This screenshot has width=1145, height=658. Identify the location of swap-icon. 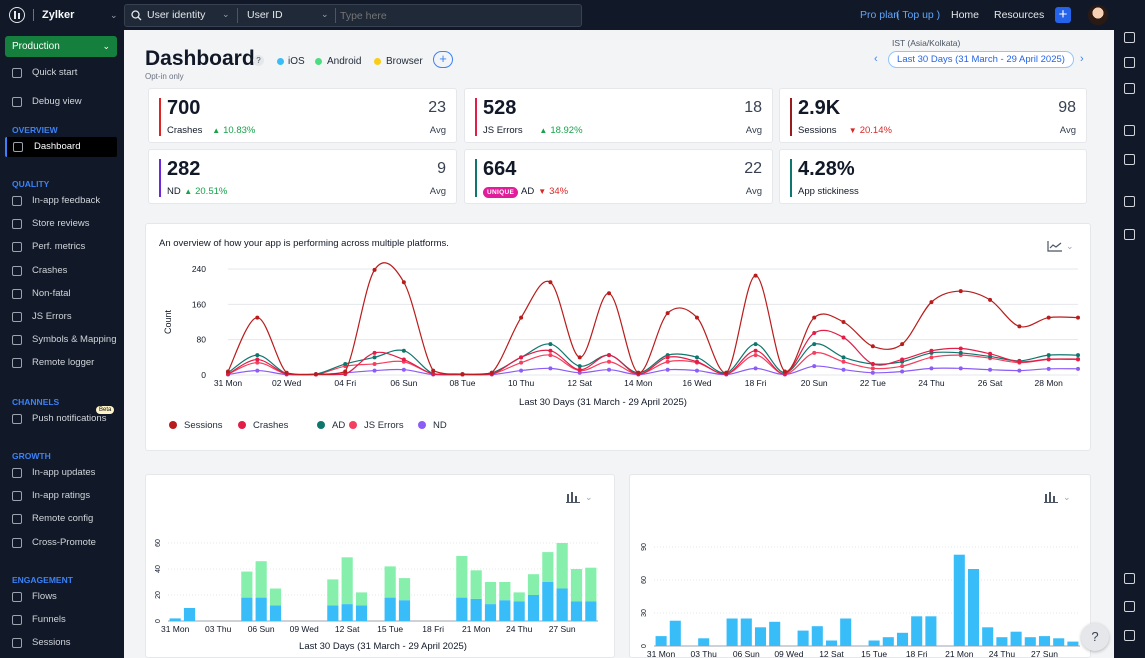
(1129, 62).